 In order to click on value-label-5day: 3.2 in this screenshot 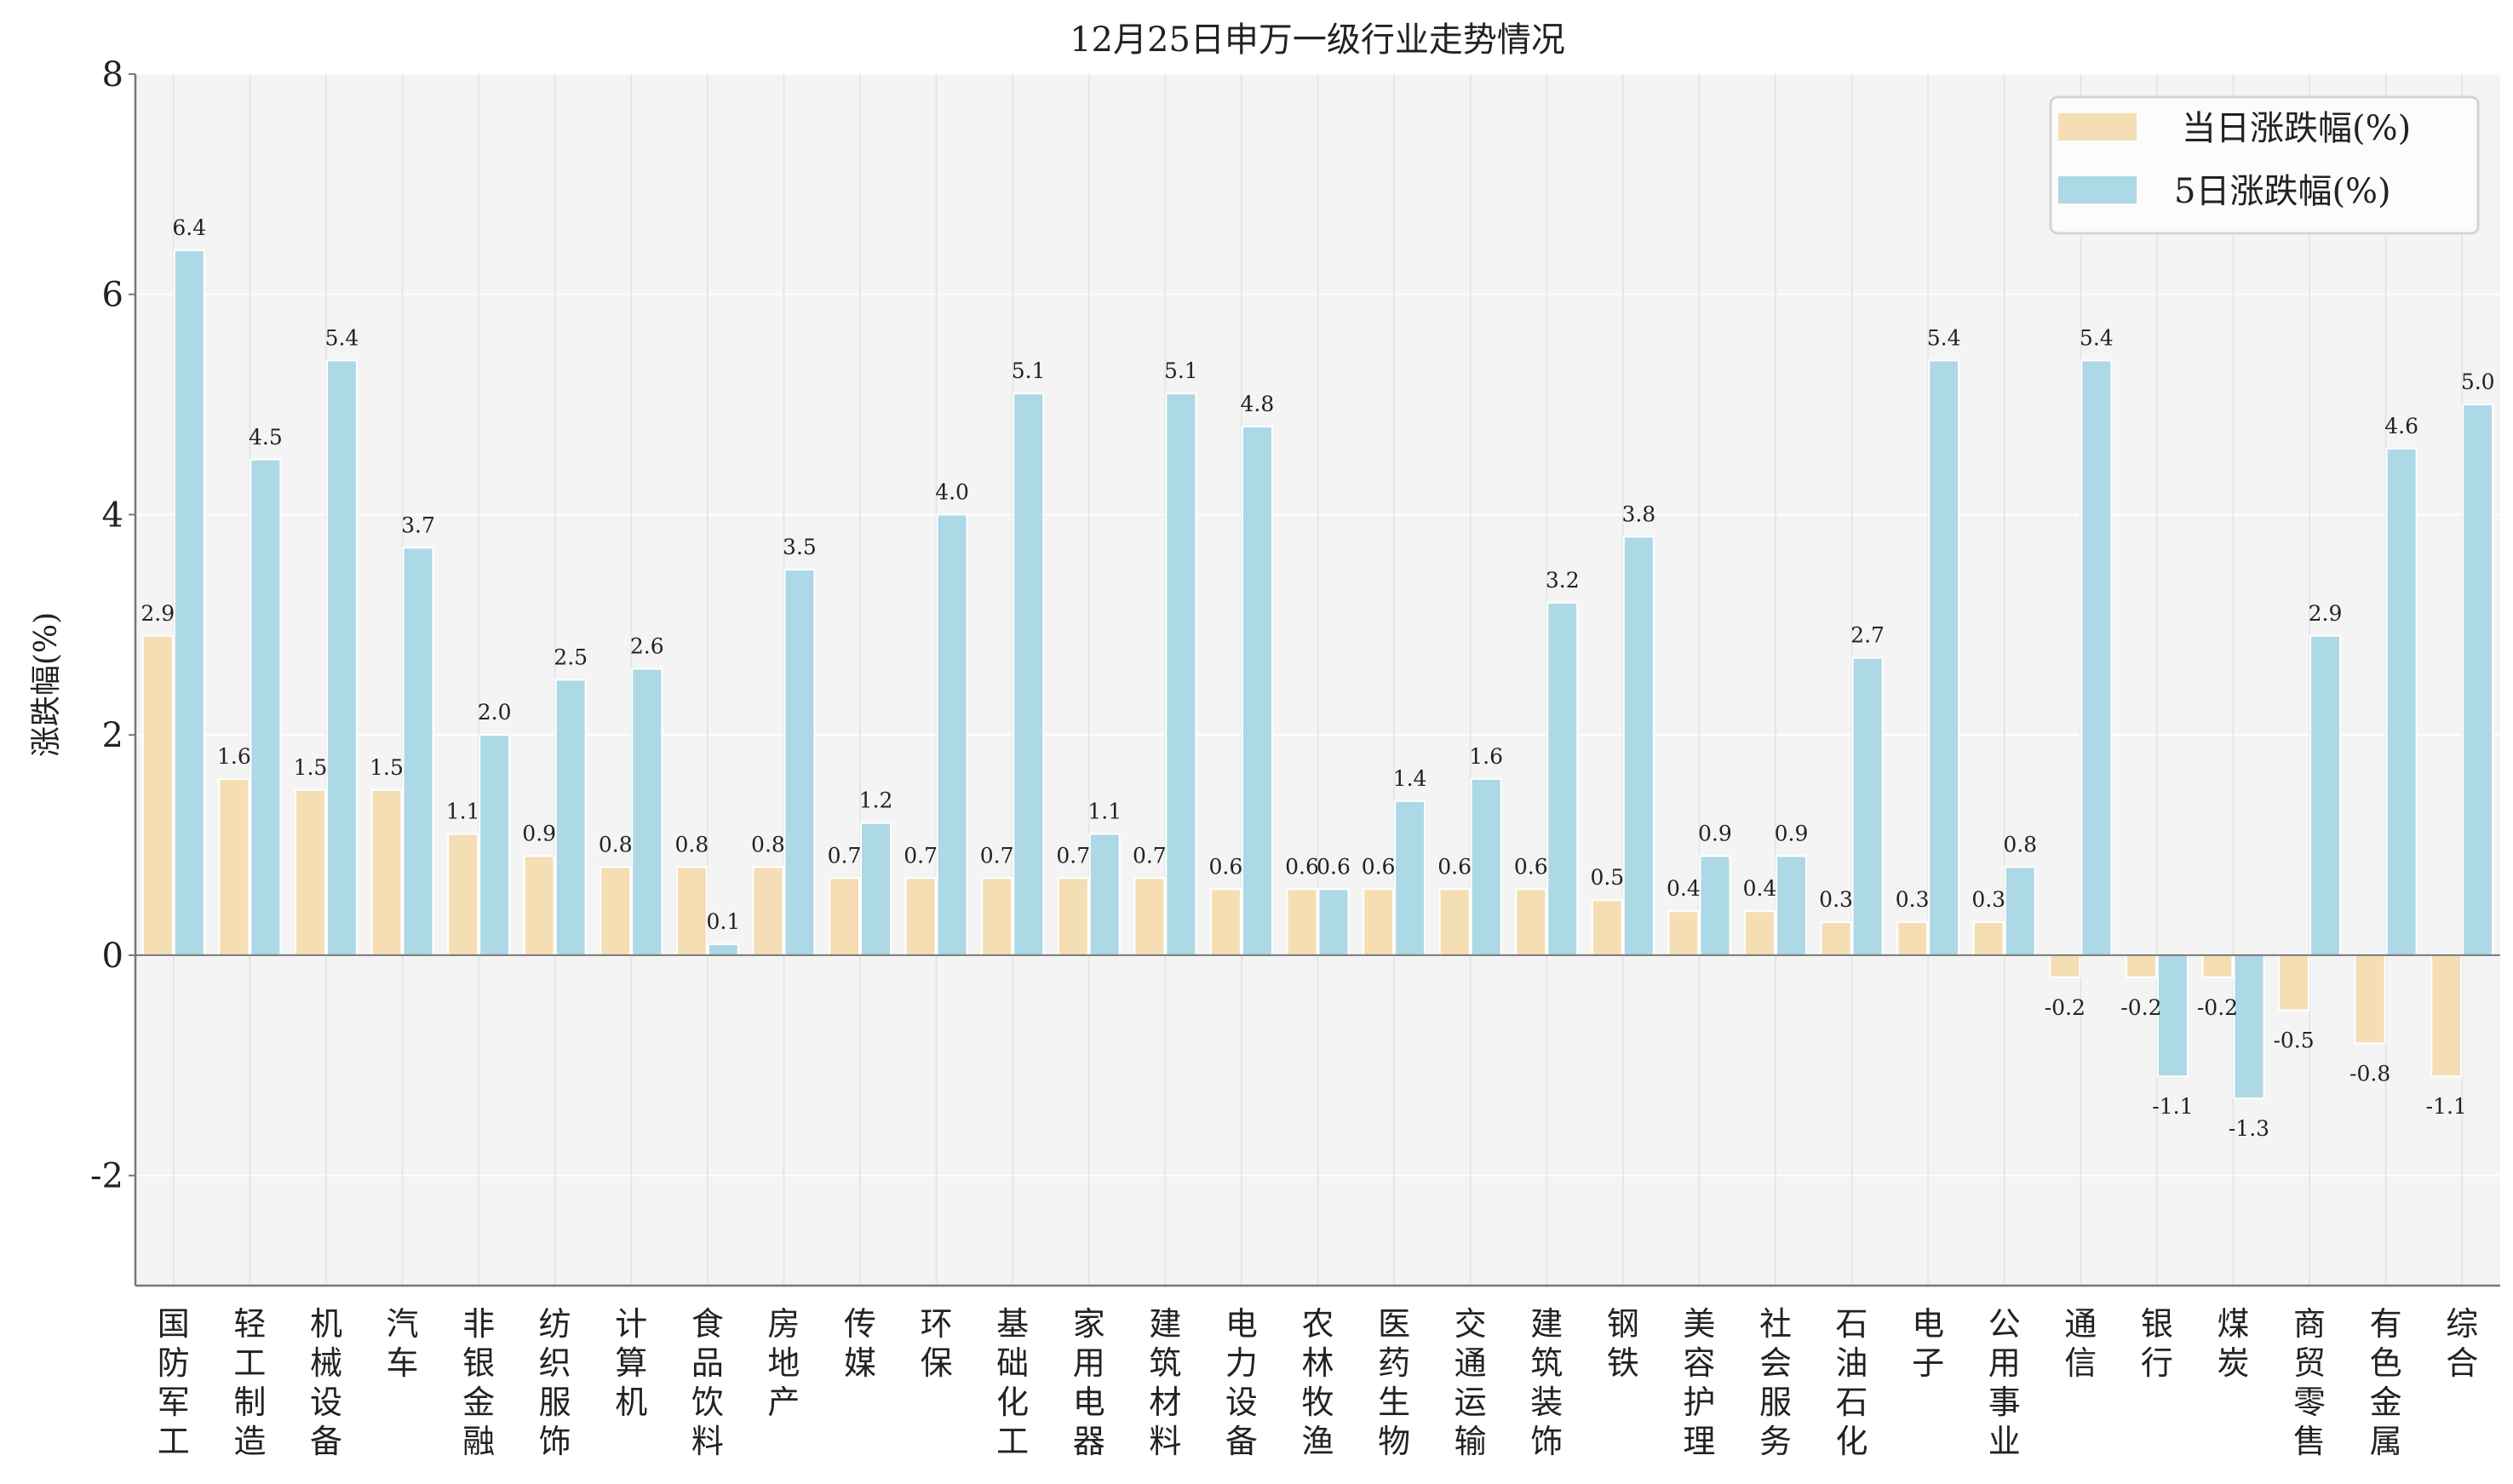, I will do `click(1563, 581)`.